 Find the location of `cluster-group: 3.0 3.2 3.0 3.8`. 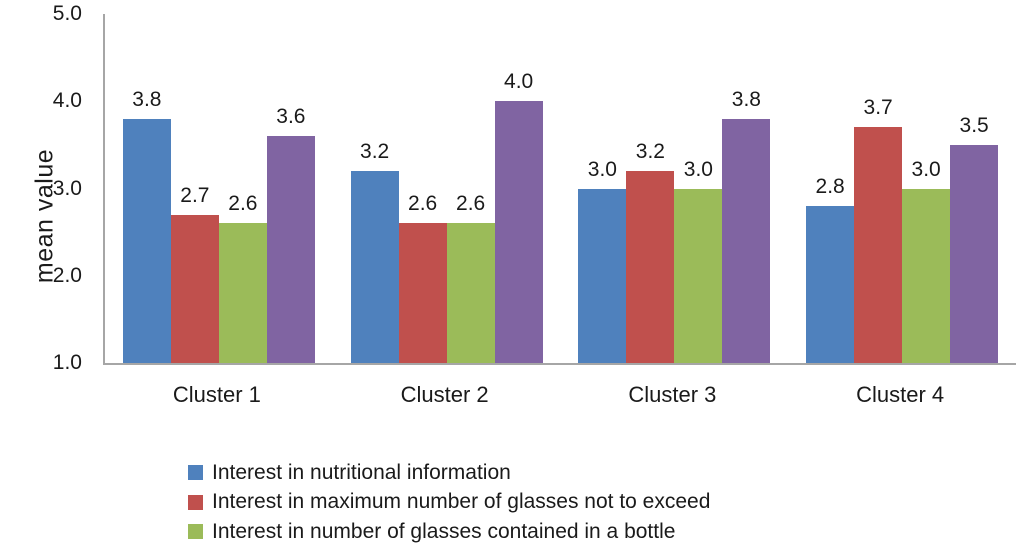

cluster-group: 3.0 3.2 3.0 3.8 is located at coordinates (675, 188).